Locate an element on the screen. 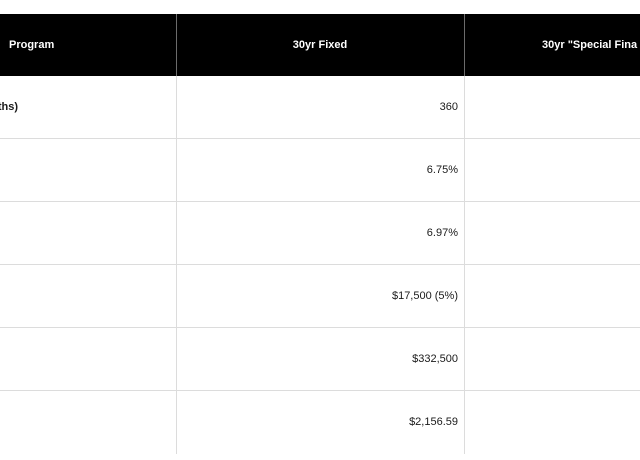 The image size is (640, 460). table-header-row: Program 30yr Fixed 30yr "Special Fina is located at coordinates (320, 45).